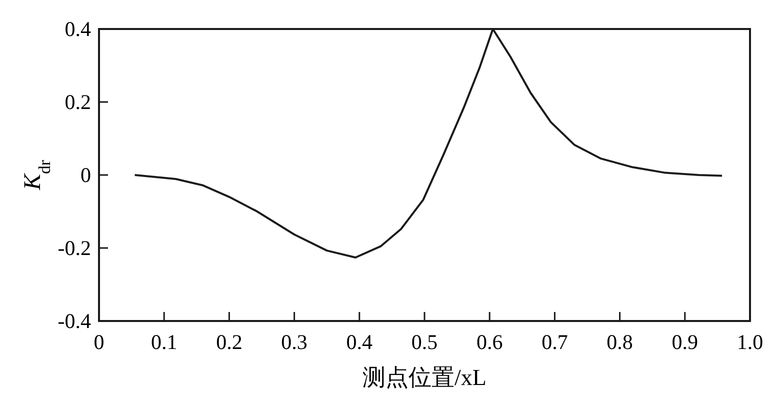 This screenshot has height=415, width=778. I want to click on x-tick-label: 0.2, so click(229, 342).